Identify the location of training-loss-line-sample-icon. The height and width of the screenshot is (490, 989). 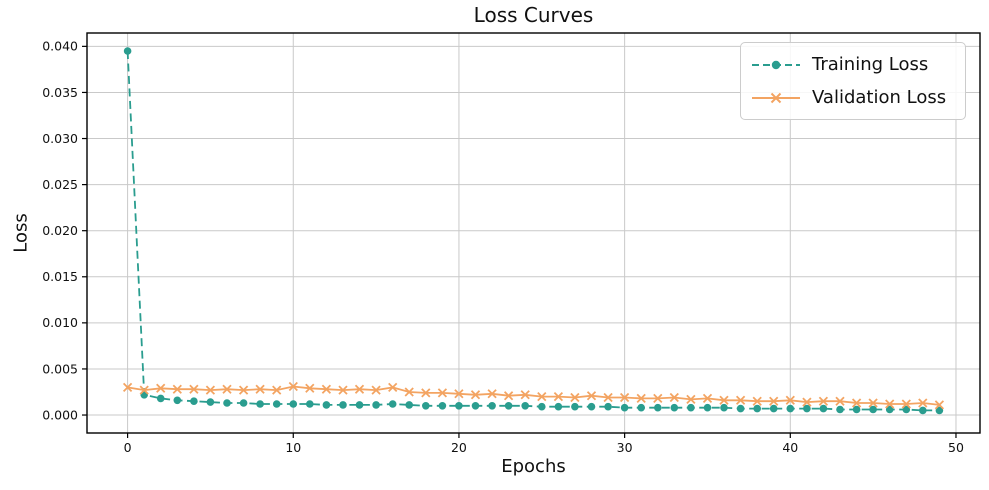
(776, 64).